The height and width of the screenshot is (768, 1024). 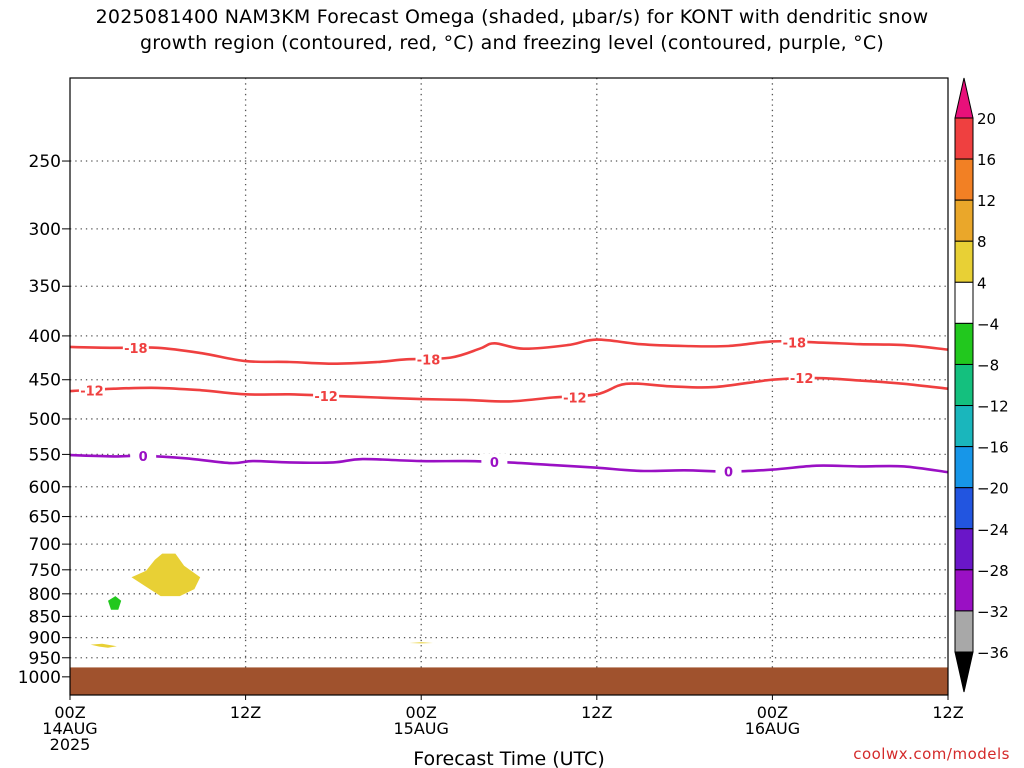 What do you see at coordinates (993, 448) in the screenshot?
I see `colorbar-tick-label: −16` at bounding box center [993, 448].